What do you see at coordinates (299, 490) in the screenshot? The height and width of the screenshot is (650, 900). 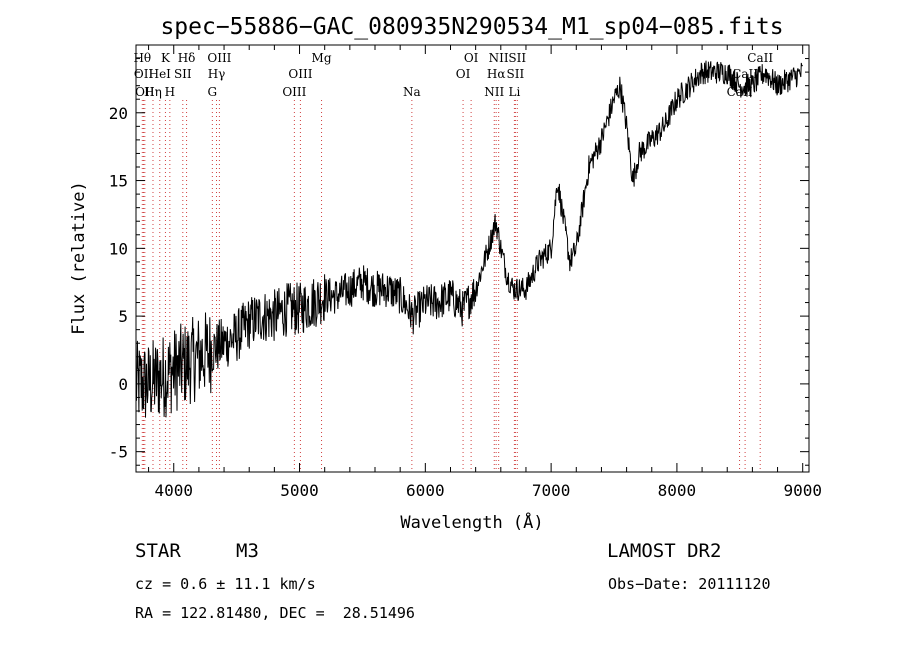 I see `x-tick-label: 5000` at bounding box center [299, 490].